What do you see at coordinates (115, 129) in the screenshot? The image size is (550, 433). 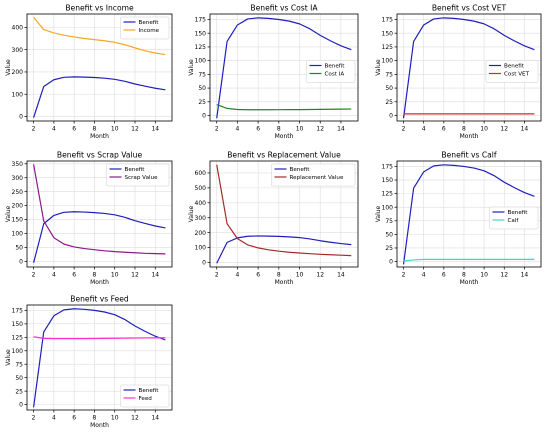 I see `x-tick-label: 10` at bounding box center [115, 129].